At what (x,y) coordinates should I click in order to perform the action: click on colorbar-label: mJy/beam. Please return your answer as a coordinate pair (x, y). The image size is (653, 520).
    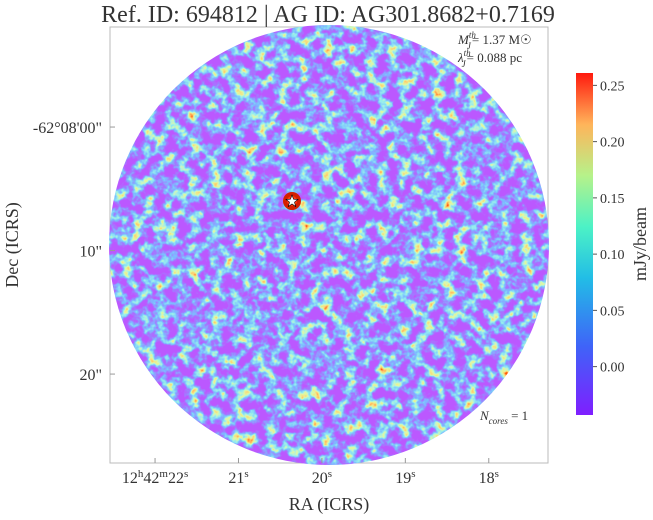
    Looking at the image, I should click on (640, 244).